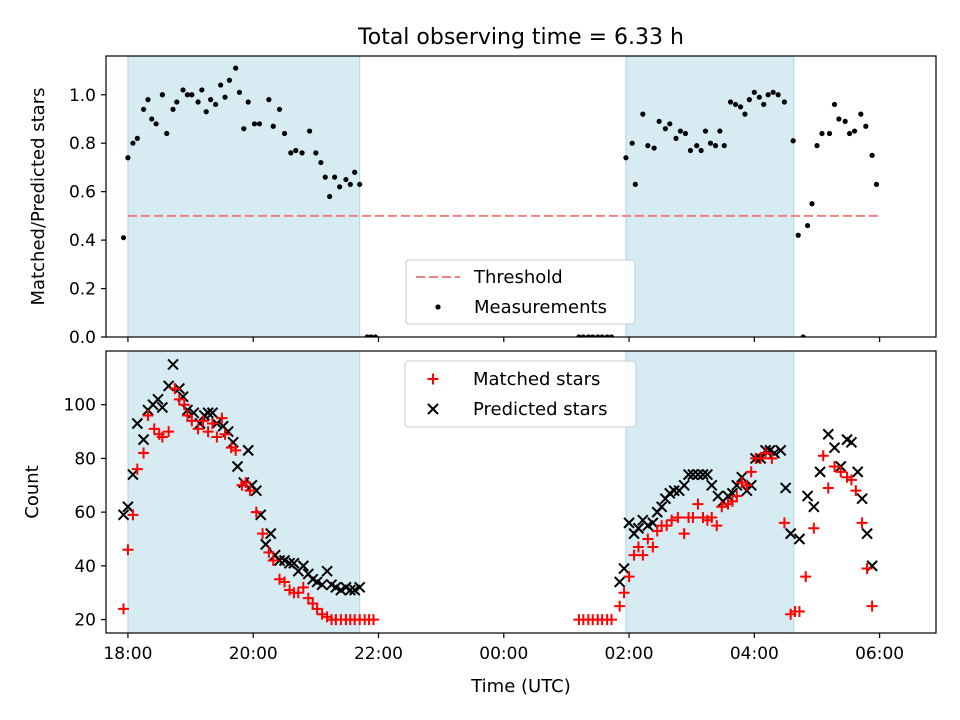 Image resolution: width=960 pixels, height=720 pixels. I want to click on x-tick-label: 02:00, so click(629, 654).